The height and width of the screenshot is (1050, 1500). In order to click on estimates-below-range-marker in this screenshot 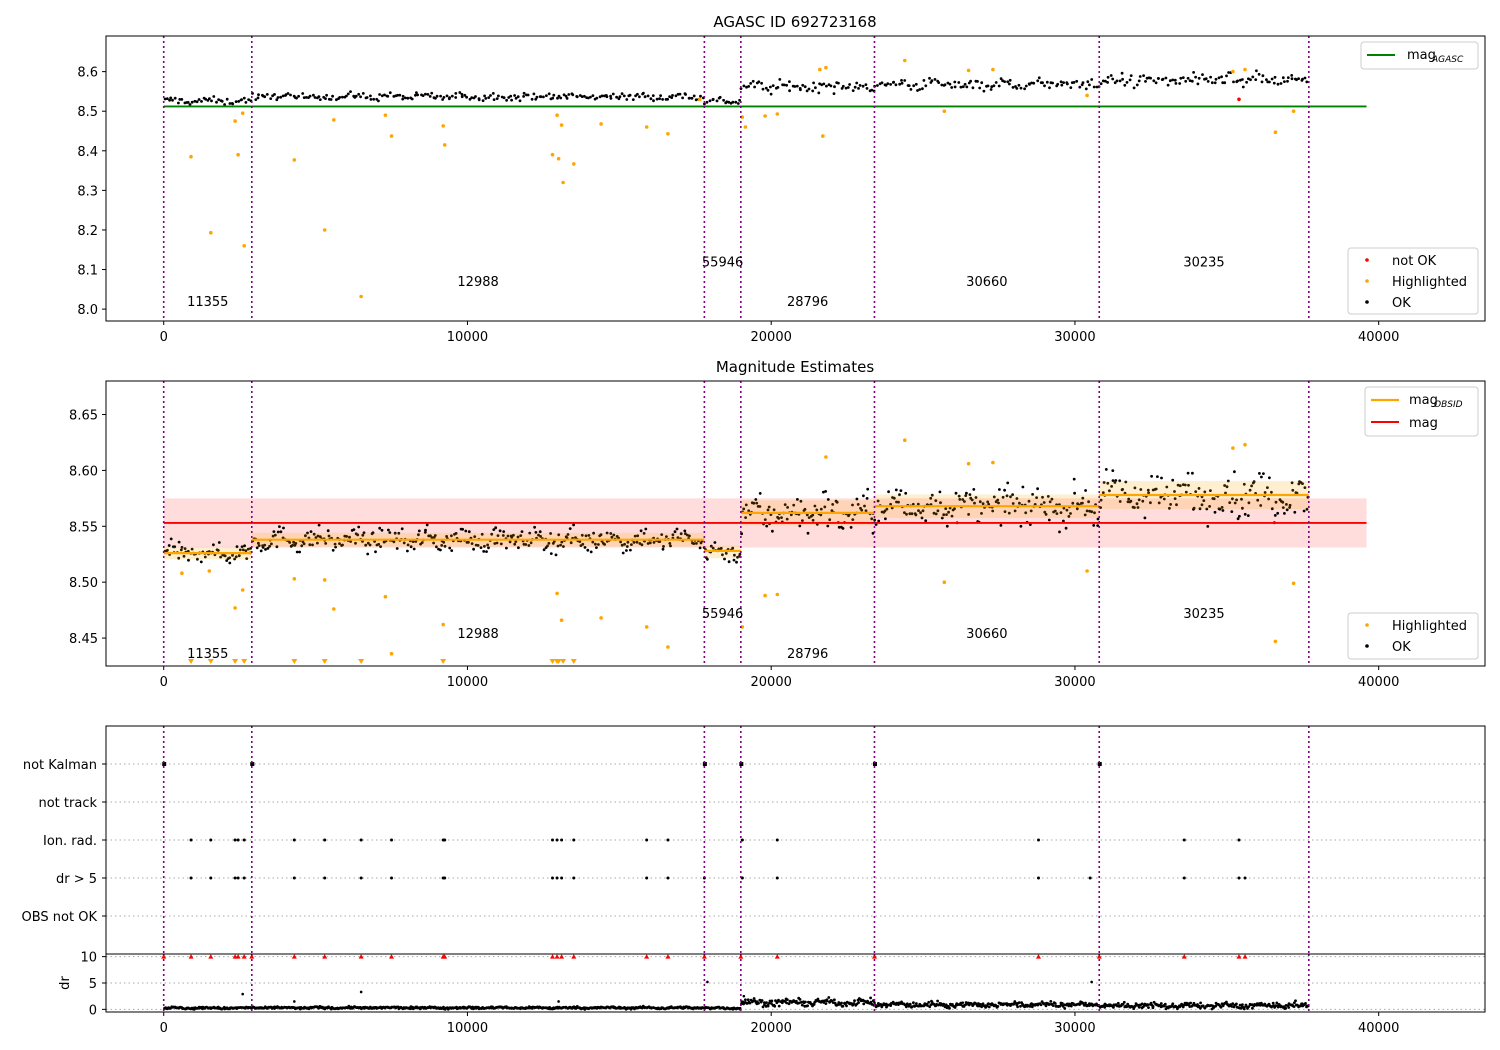, I will do `click(294, 661)`.